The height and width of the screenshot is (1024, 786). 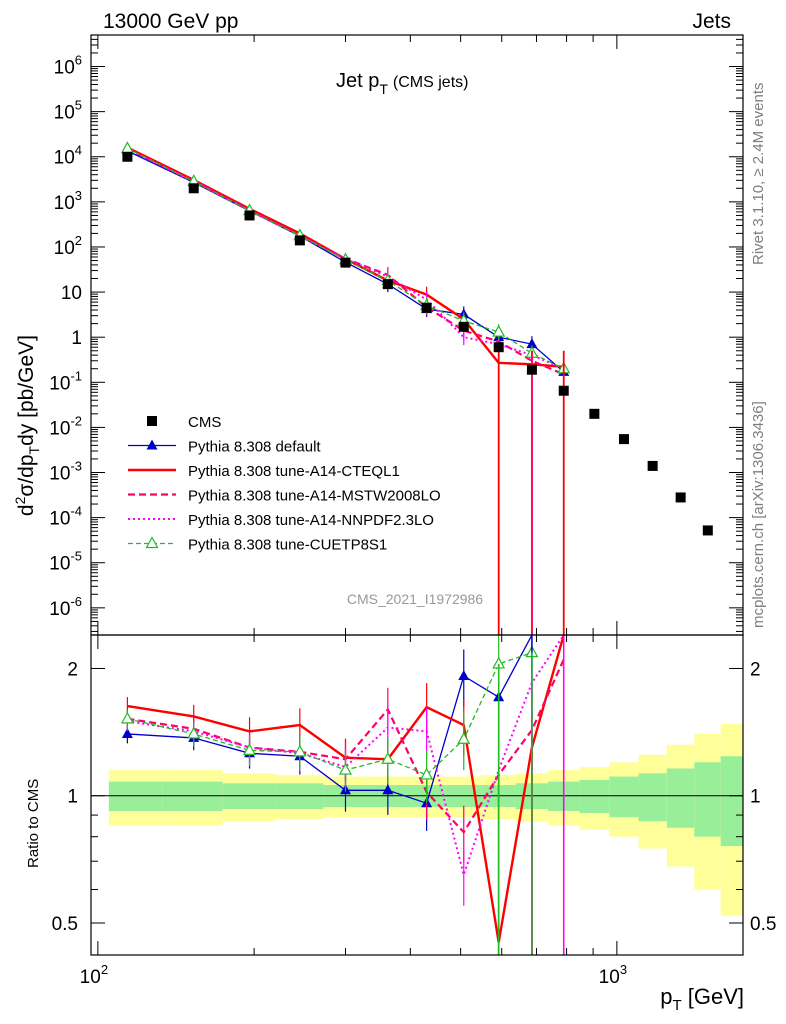 I want to click on legend-item-4: Pythia 8.308 tune-A14-NNPDF2.3LO, so click(x=281, y=520).